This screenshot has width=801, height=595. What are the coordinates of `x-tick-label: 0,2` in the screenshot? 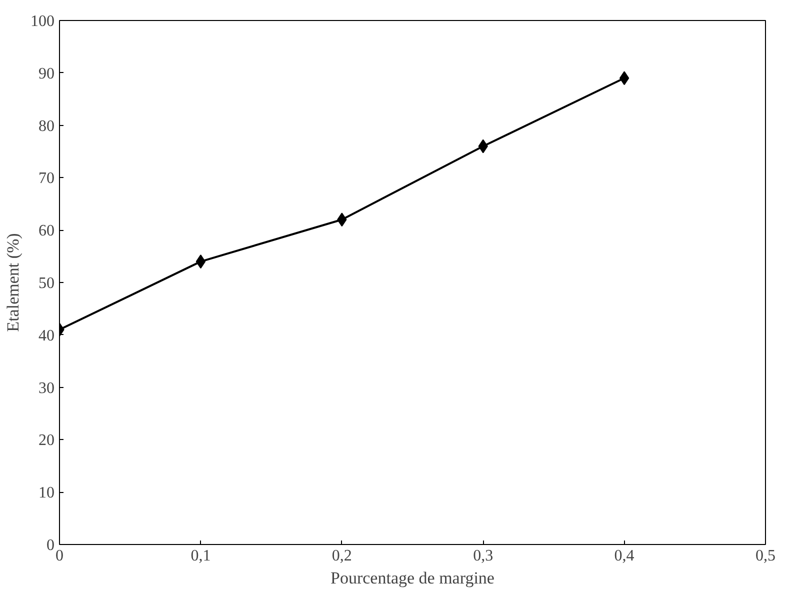 It's located at (342, 556).